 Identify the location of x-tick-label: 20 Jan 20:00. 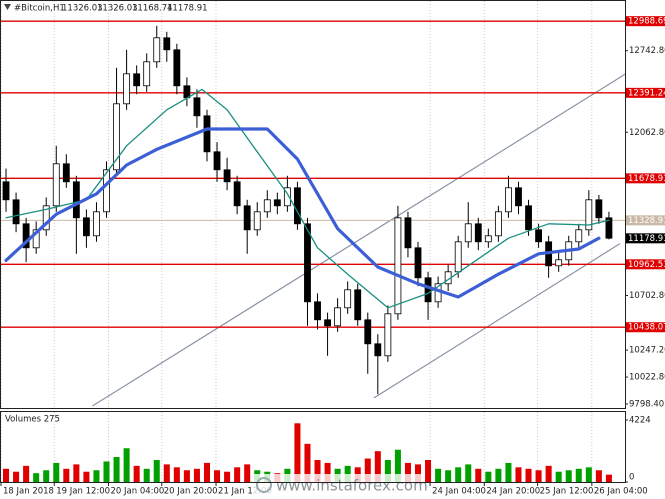
(191, 492).